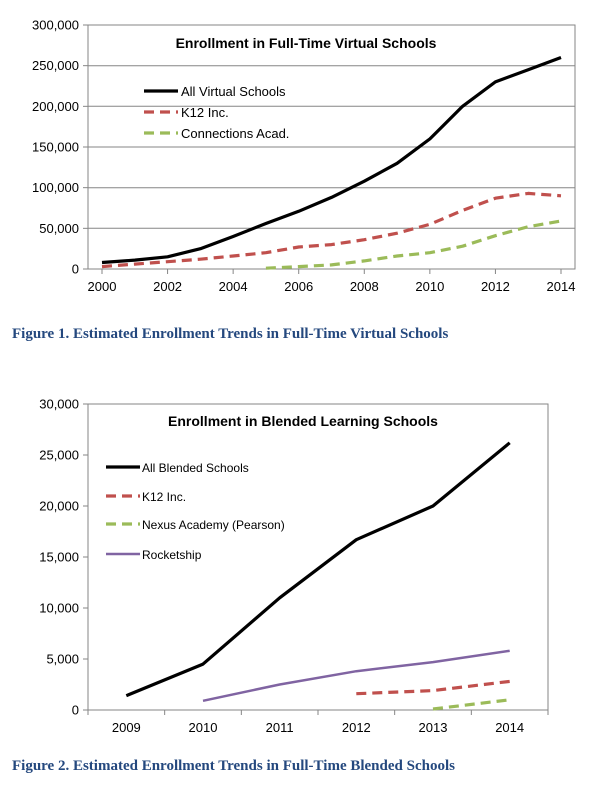  Describe the element at coordinates (59, 506) in the screenshot. I see `y-tick-label: 20,000` at that location.